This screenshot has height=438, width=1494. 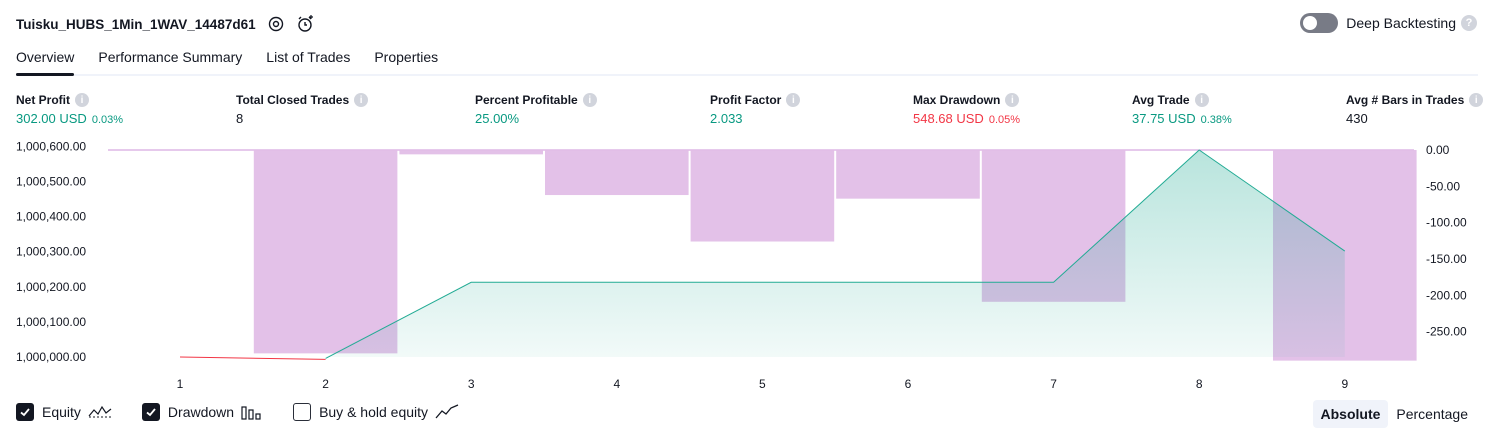 What do you see at coordinates (240, 118) in the screenshot?
I see `metric-value: 8` at bounding box center [240, 118].